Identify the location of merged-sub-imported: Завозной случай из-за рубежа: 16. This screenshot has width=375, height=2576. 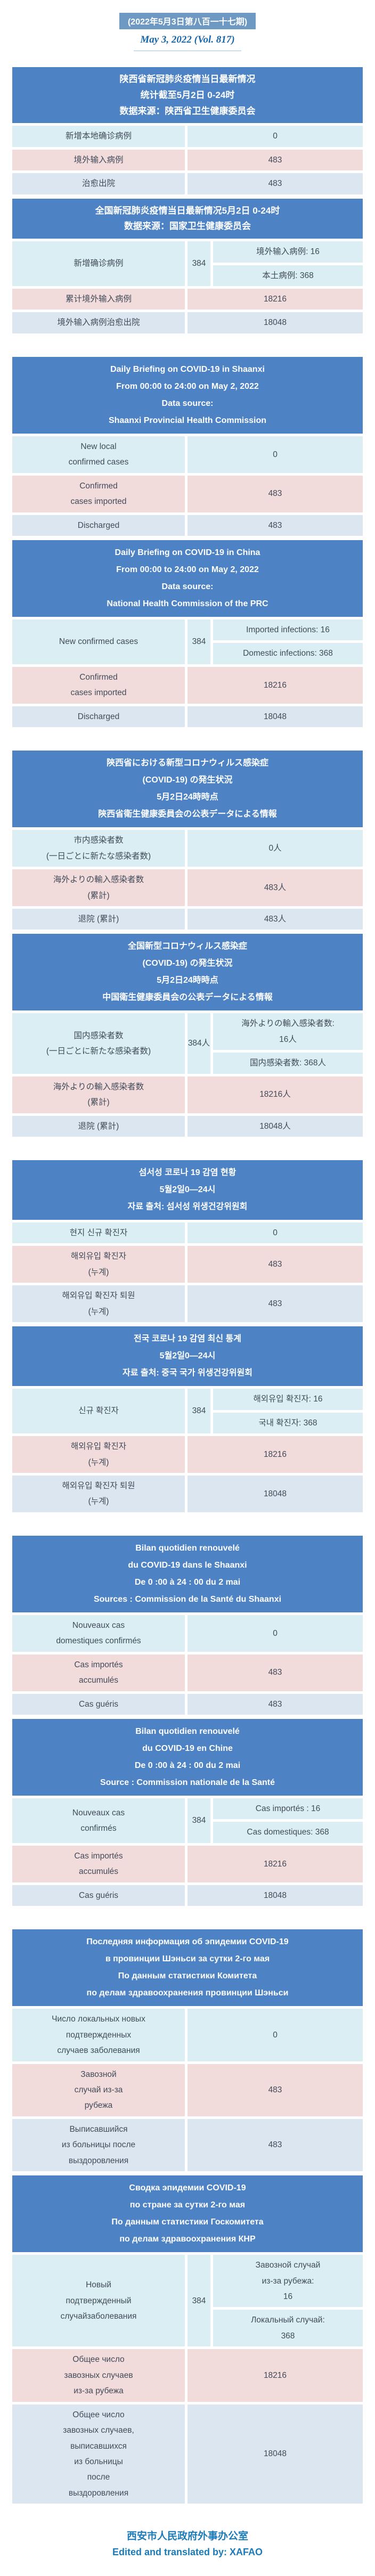
(288, 2281).